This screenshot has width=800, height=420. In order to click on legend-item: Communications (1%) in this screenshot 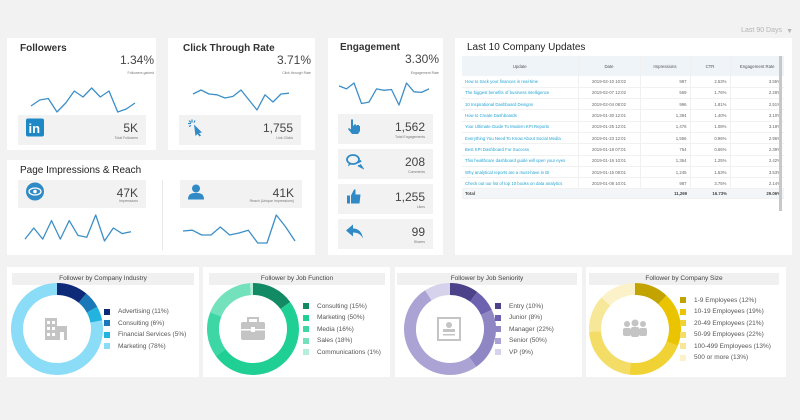, I will do `click(342, 352)`.